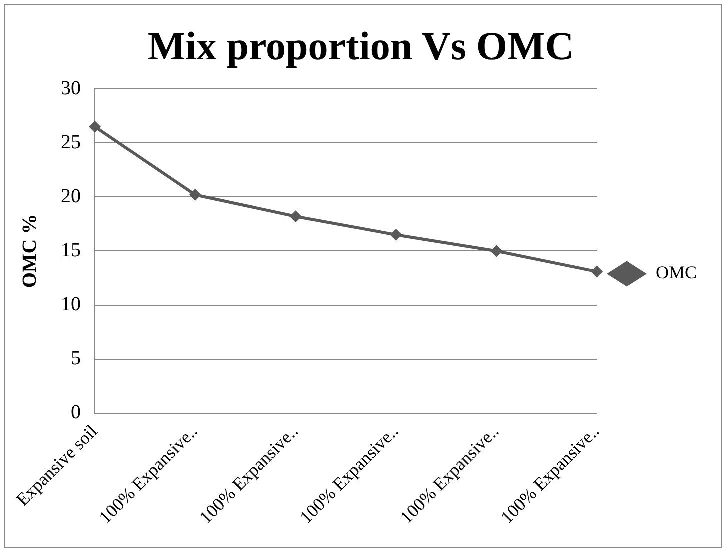 The width and height of the screenshot is (728, 554). Describe the element at coordinates (76, 413) in the screenshot. I see `y-tick-label: 0` at that location.